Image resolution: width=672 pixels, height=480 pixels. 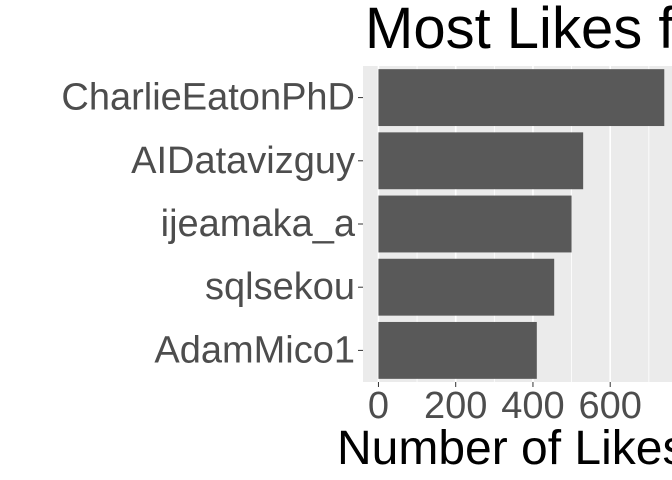 I want to click on x-tick-label: 400, so click(x=532, y=406).